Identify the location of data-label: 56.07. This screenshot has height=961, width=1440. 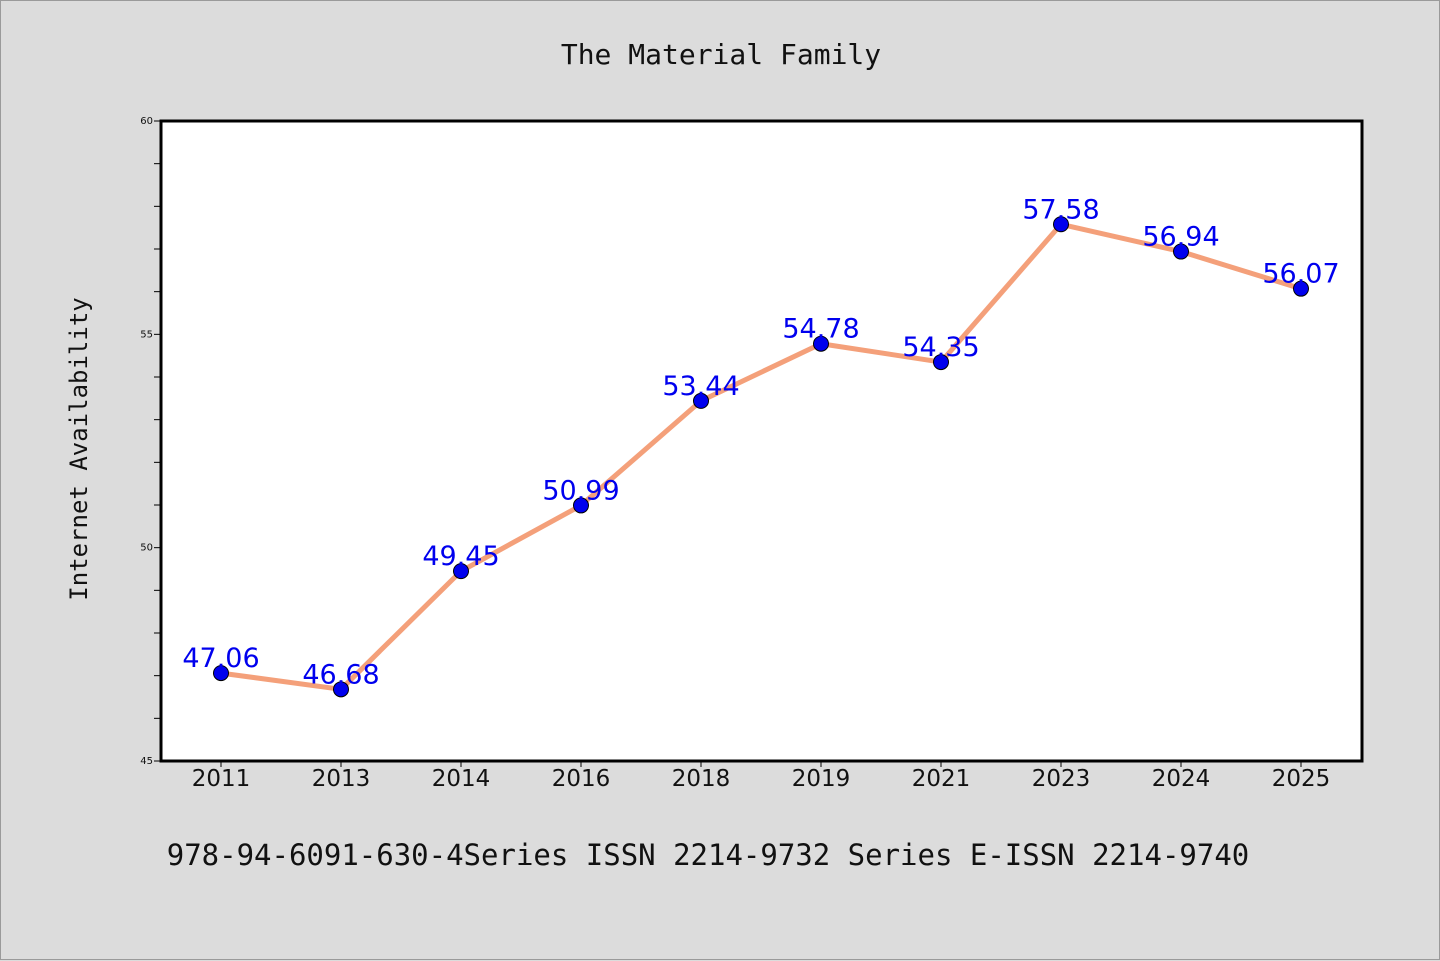
(1300, 274).